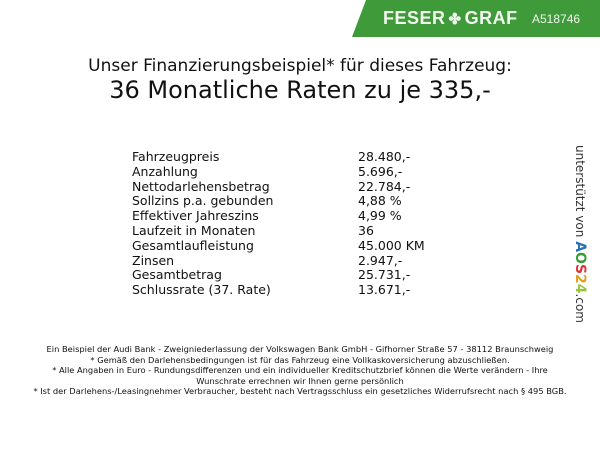 Image resolution: width=600 pixels, height=450 pixels. Describe the element at coordinates (201, 186) in the screenshot. I see `row-label: Nettodarlehensbetrag` at that location.